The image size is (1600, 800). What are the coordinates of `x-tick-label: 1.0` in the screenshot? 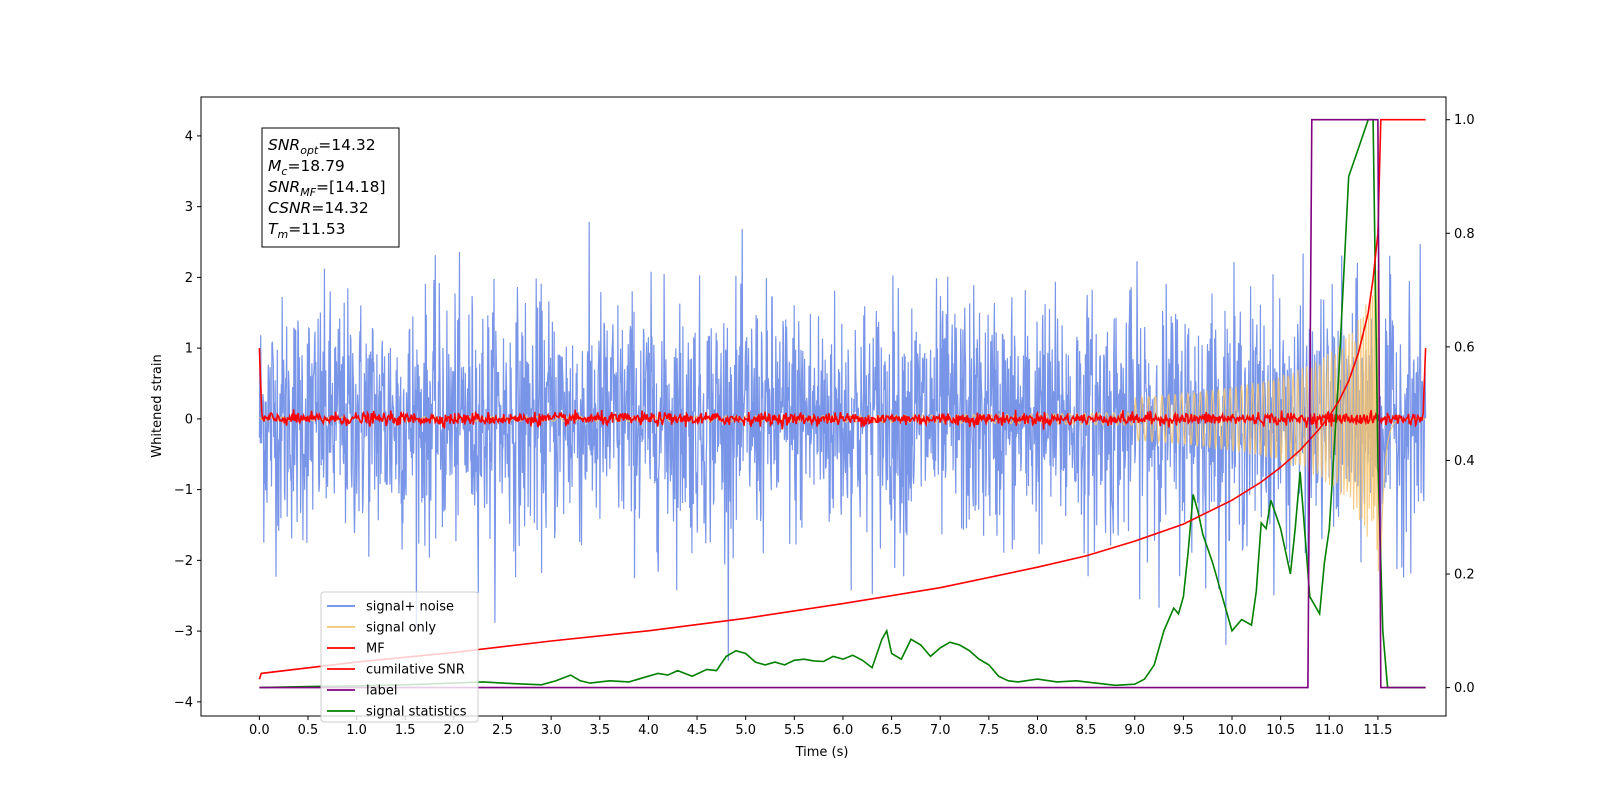 It's located at (356, 730).